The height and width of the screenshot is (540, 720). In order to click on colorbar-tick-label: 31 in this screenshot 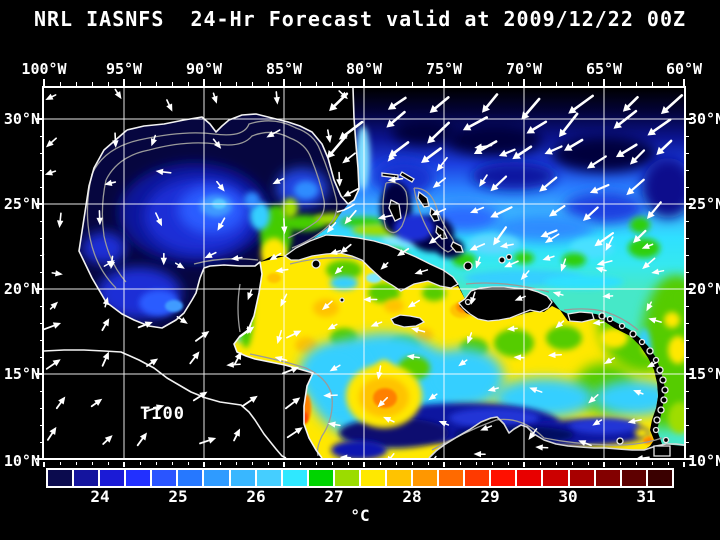, I will do `click(646, 496)`.